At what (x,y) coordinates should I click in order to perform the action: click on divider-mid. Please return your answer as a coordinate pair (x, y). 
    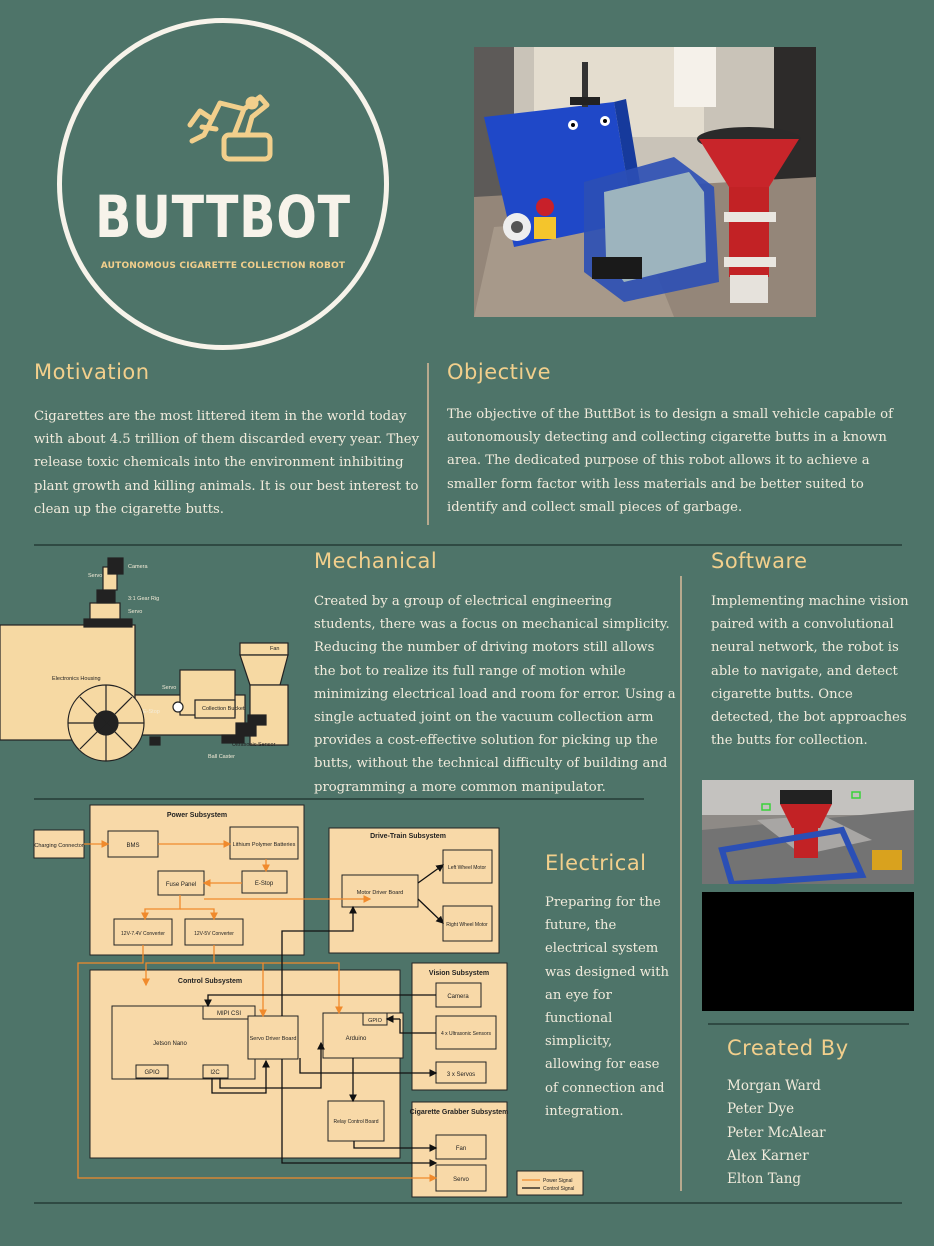
    Looking at the image, I should click on (681, 883).